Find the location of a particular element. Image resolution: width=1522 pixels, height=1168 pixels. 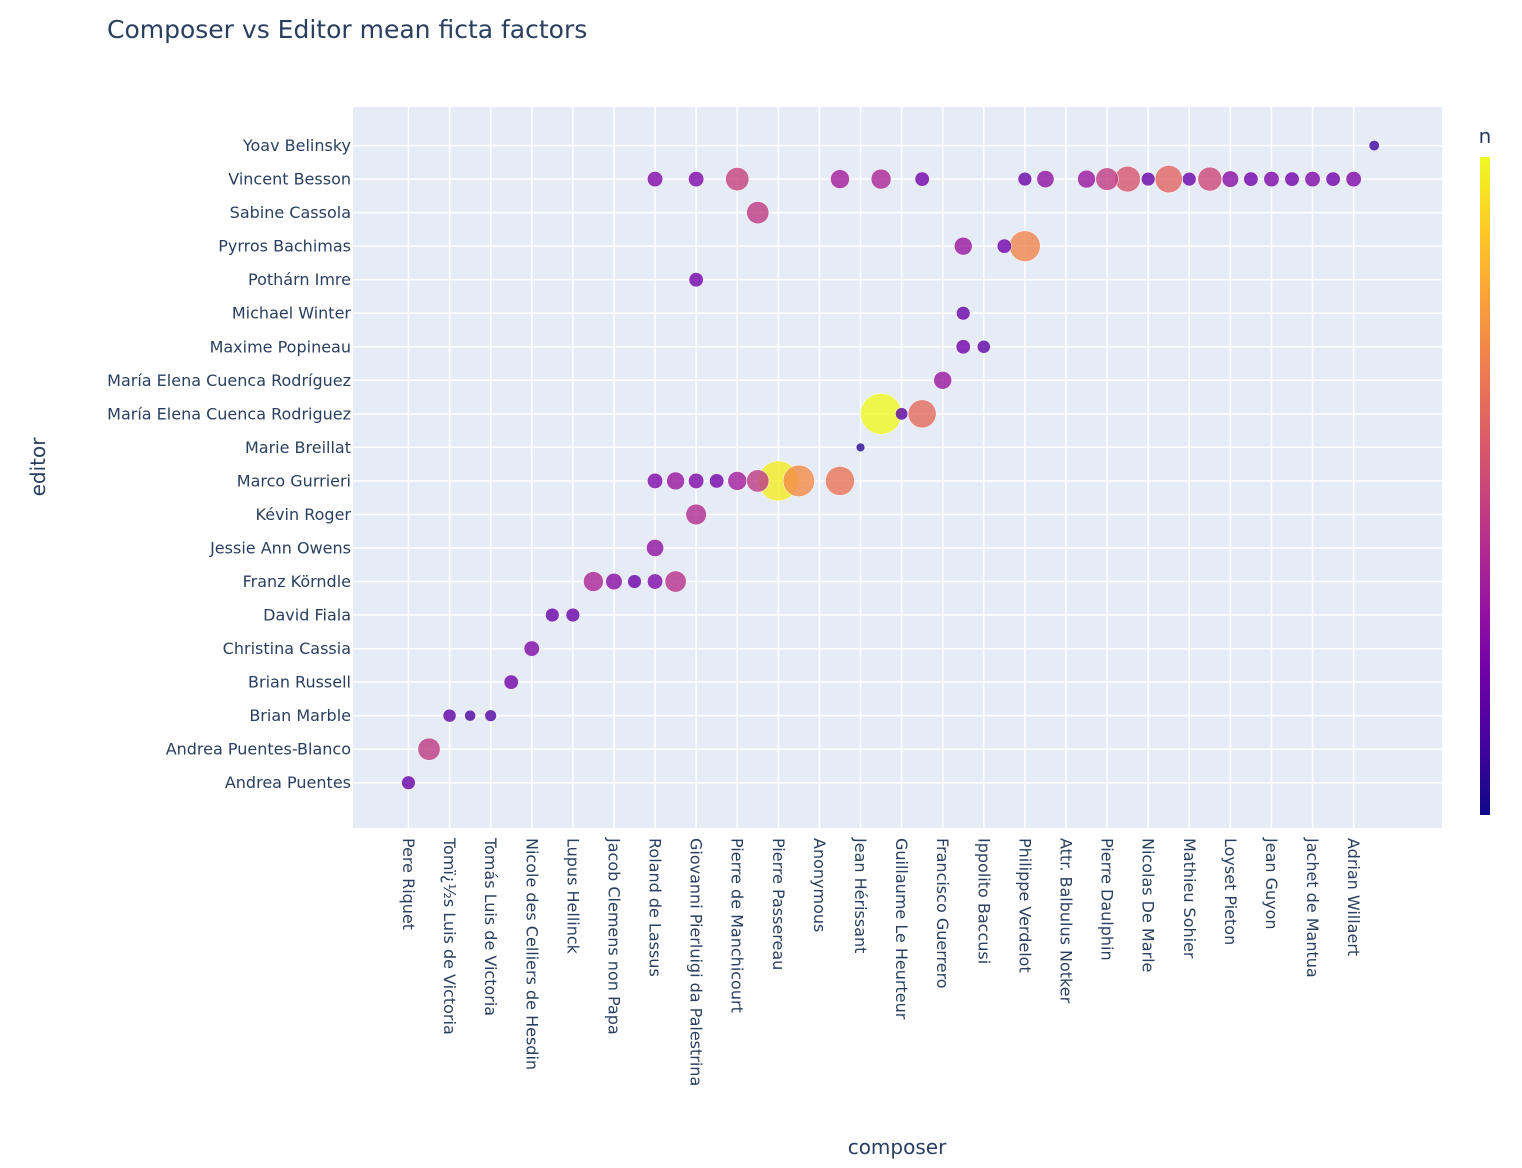

y-tick-label: Pothárn Imre is located at coordinates (299, 279).